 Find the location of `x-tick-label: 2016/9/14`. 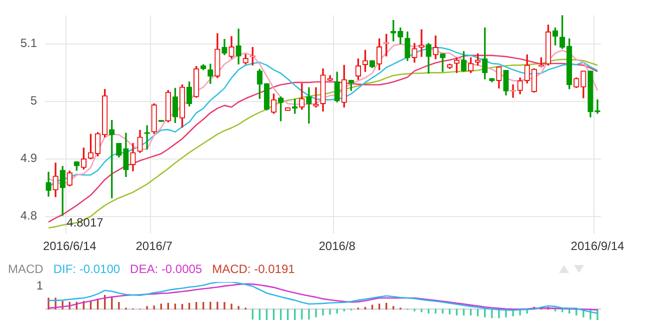

x-tick-label: 2016/9/14 is located at coordinates (597, 246).